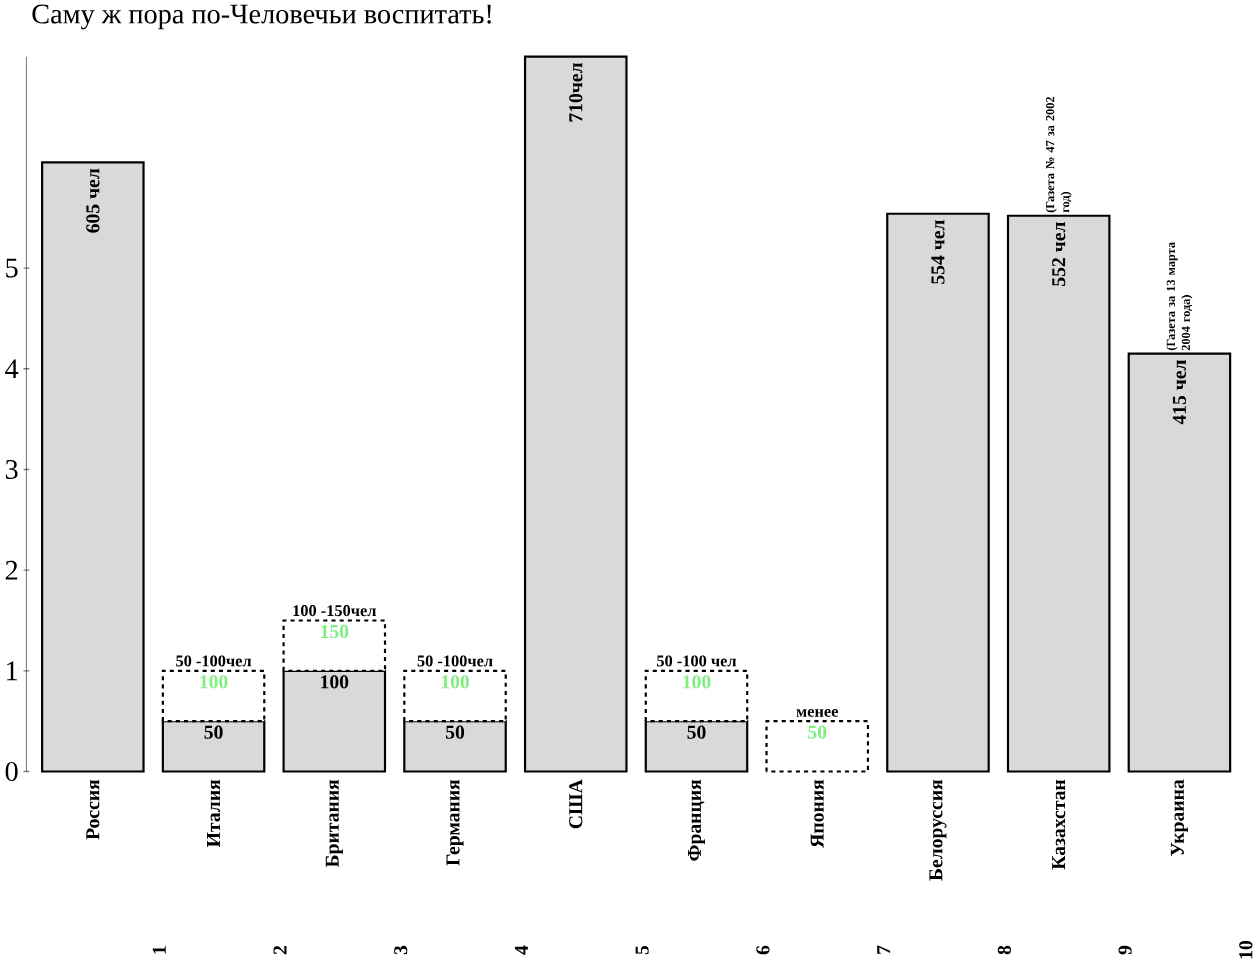 This screenshot has height=964, width=1257. What do you see at coordinates (1179, 817) in the screenshot?
I see `x-tick-label: Украина` at bounding box center [1179, 817].